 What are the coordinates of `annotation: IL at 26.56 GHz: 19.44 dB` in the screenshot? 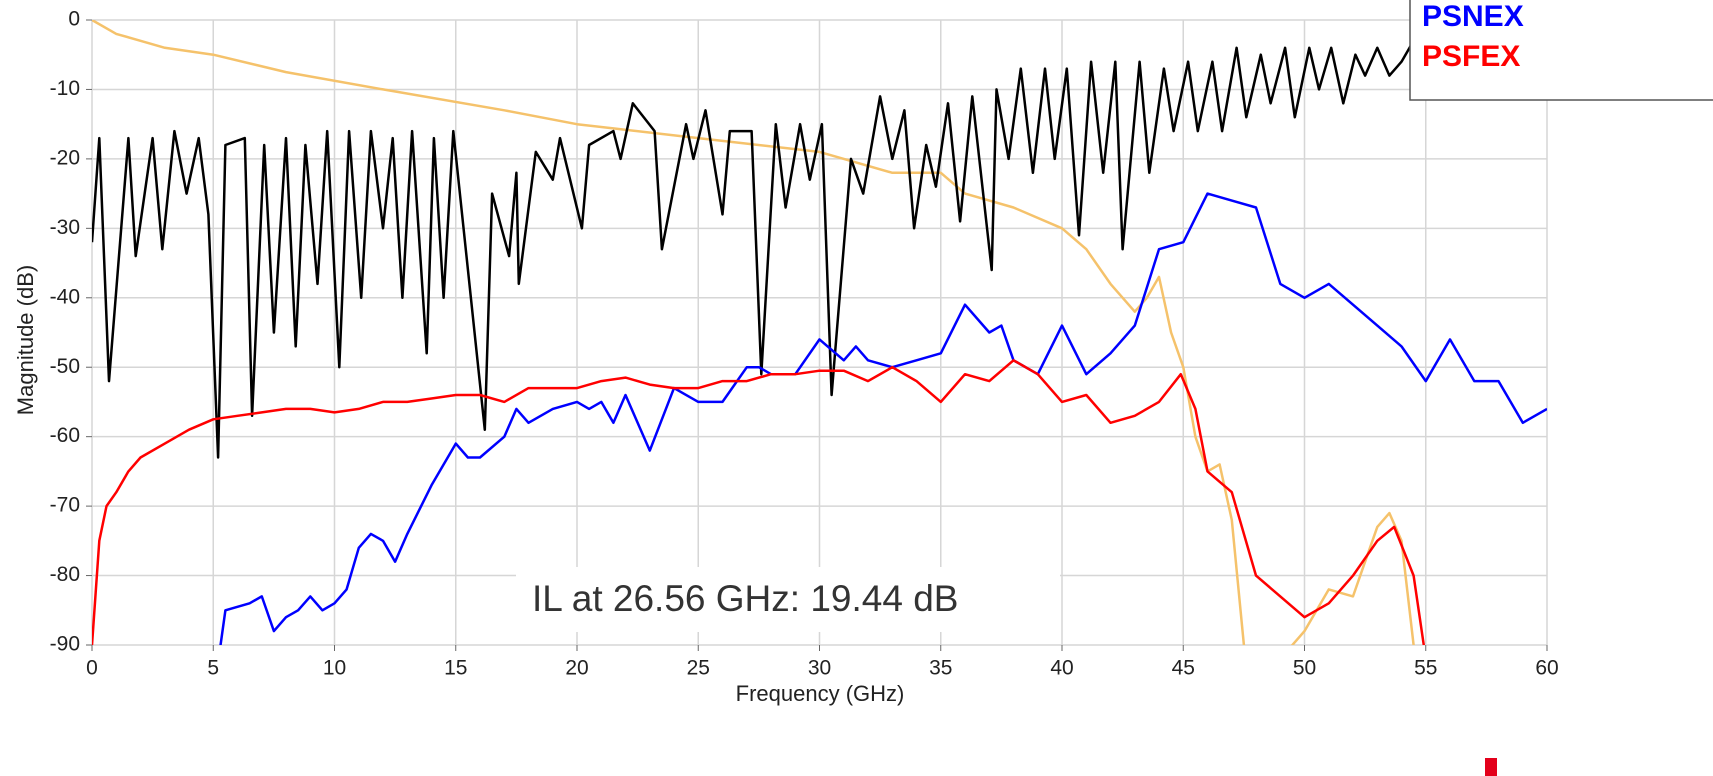 It's located at (745, 598).